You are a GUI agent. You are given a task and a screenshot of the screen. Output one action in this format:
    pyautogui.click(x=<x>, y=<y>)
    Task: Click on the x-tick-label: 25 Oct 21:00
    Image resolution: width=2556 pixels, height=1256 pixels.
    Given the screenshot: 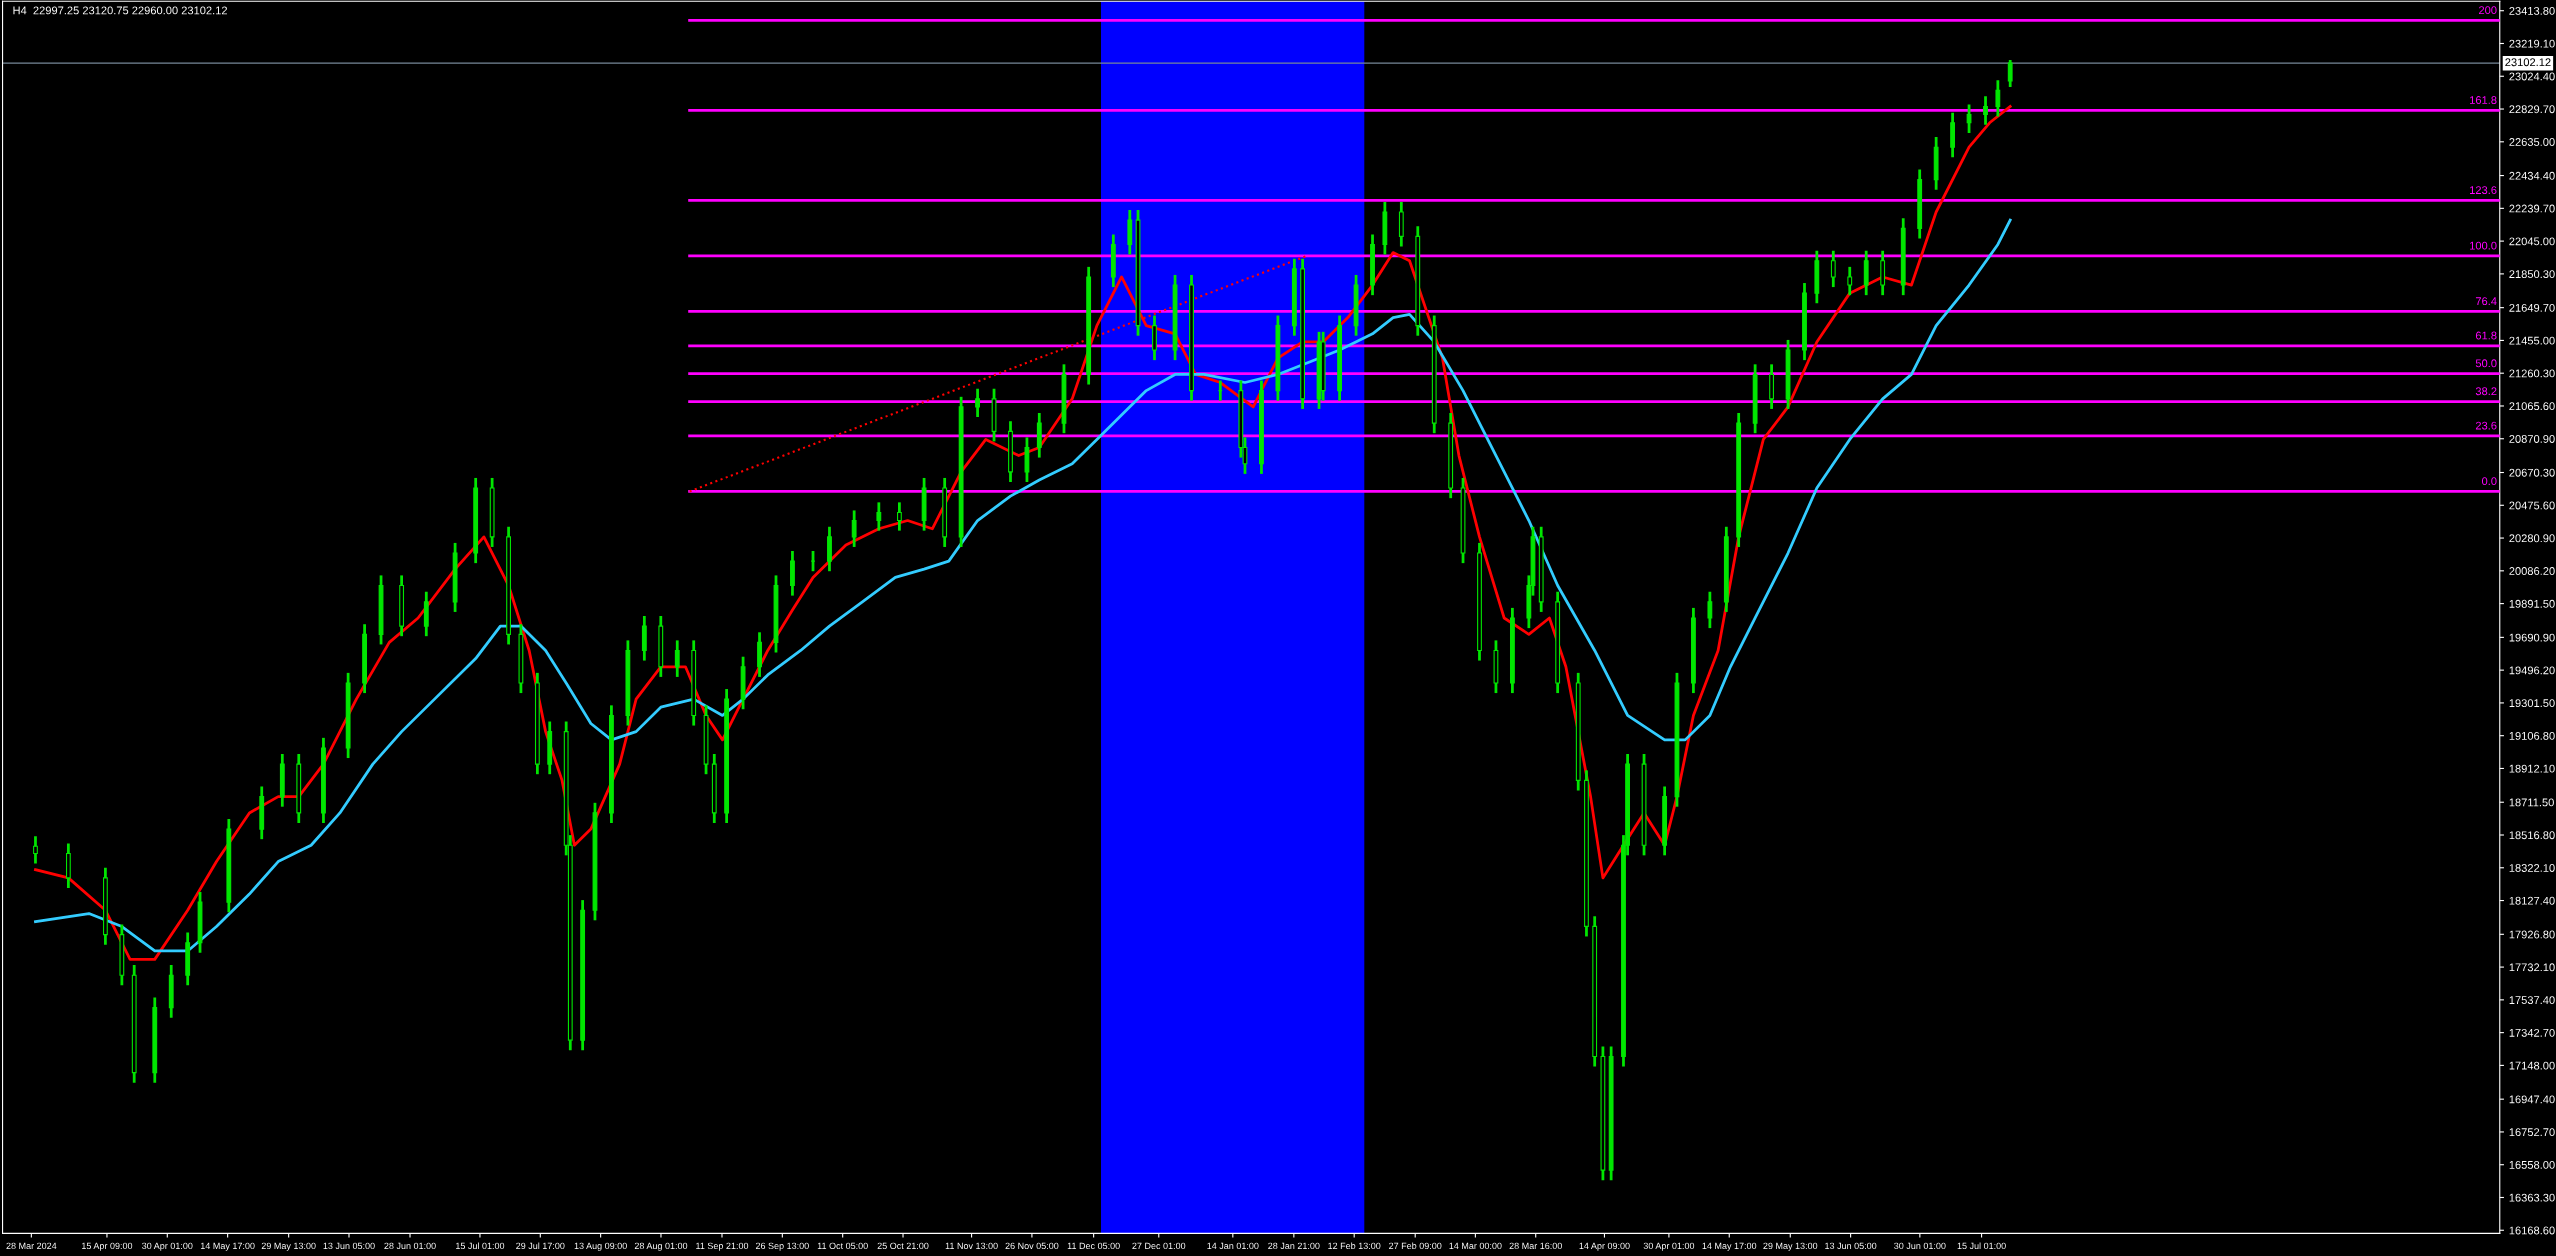 What is the action you would take?
    pyautogui.click(x=903, y=1246)
    